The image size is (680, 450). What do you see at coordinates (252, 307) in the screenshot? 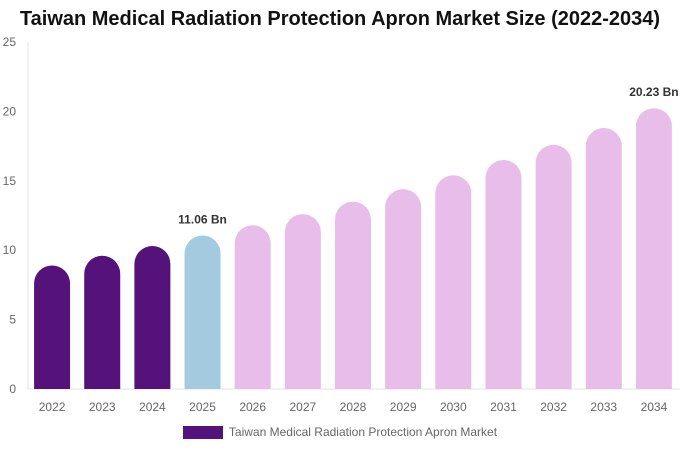
I see `bar-2026` at bounding box center [252, 307].